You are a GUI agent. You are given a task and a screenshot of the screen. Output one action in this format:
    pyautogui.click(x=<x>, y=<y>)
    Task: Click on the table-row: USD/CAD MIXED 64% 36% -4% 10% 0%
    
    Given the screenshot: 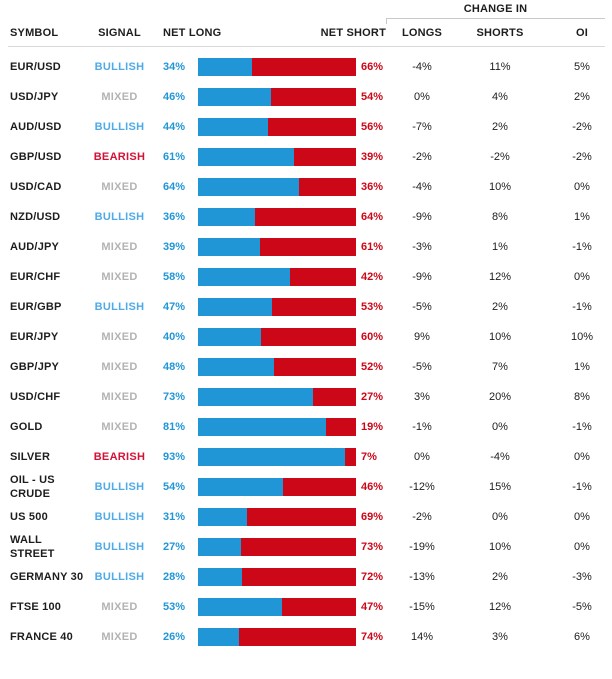 What is the action you would take?
    pyautogui.click(x=306, y=187)
    